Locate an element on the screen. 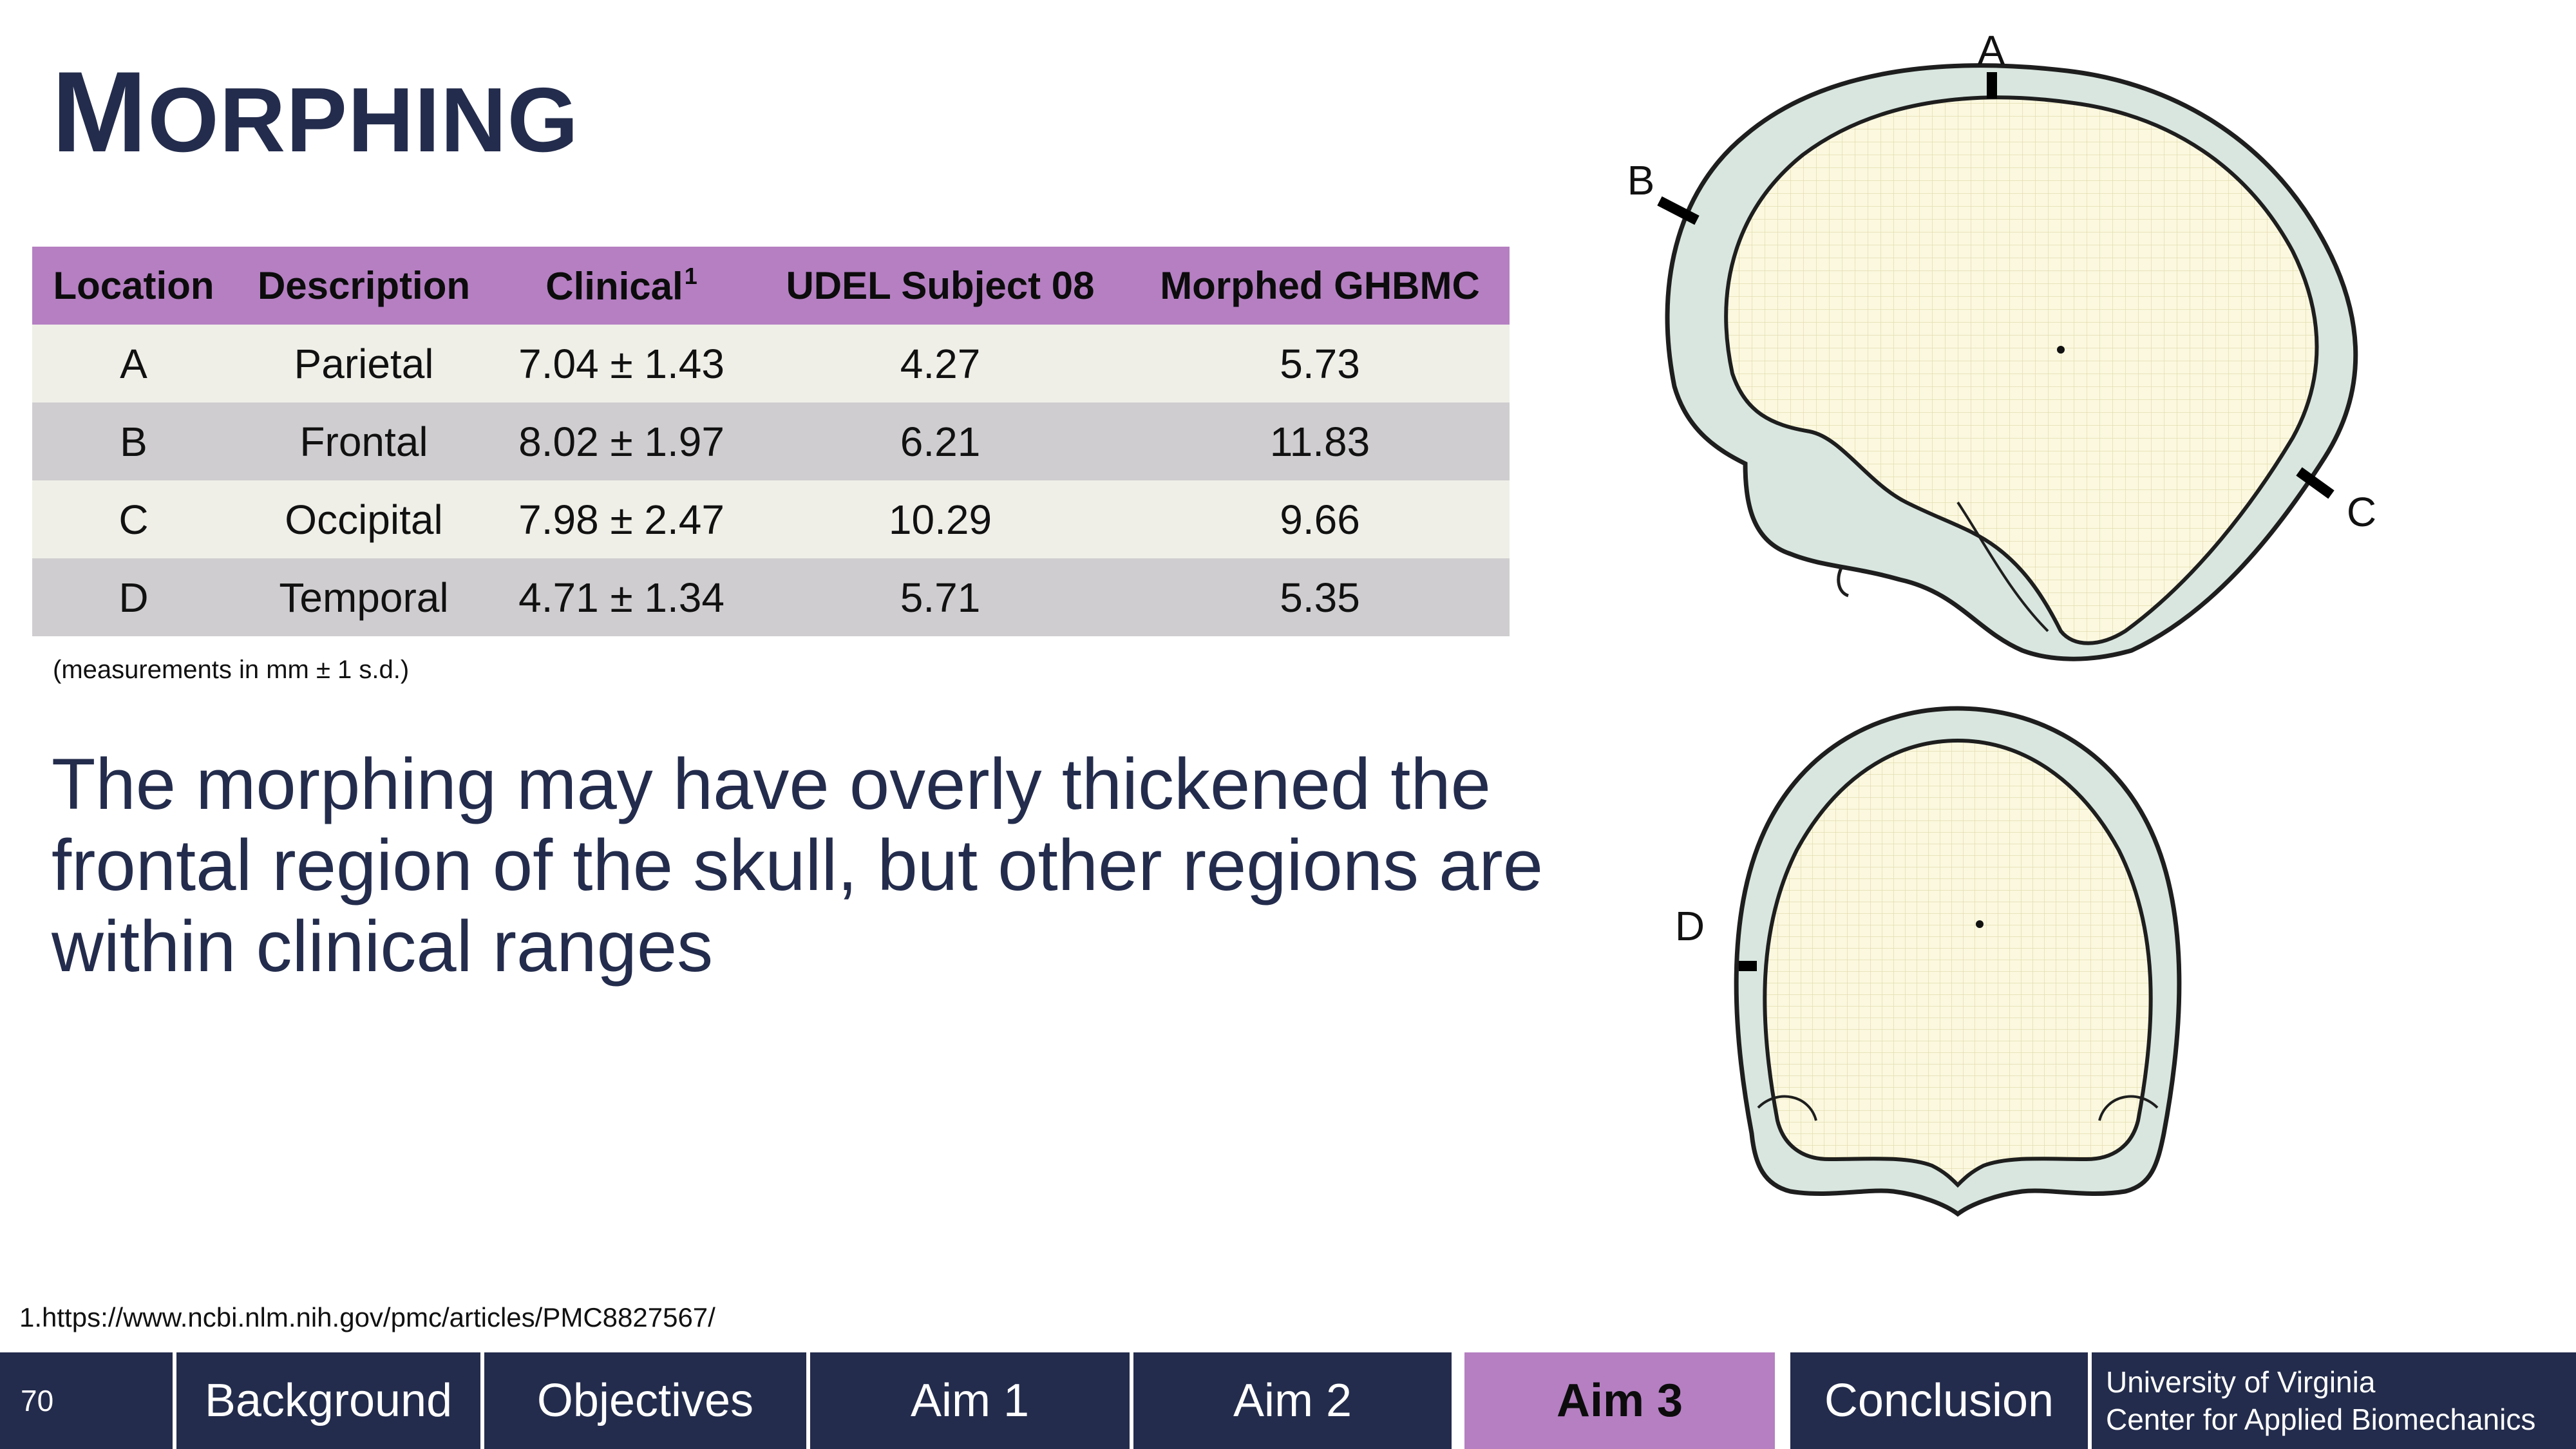 This screenshot has width=2576, height=1449. nav-tab-aim-1: Aim 1 is located at coordinates (970, 1401).